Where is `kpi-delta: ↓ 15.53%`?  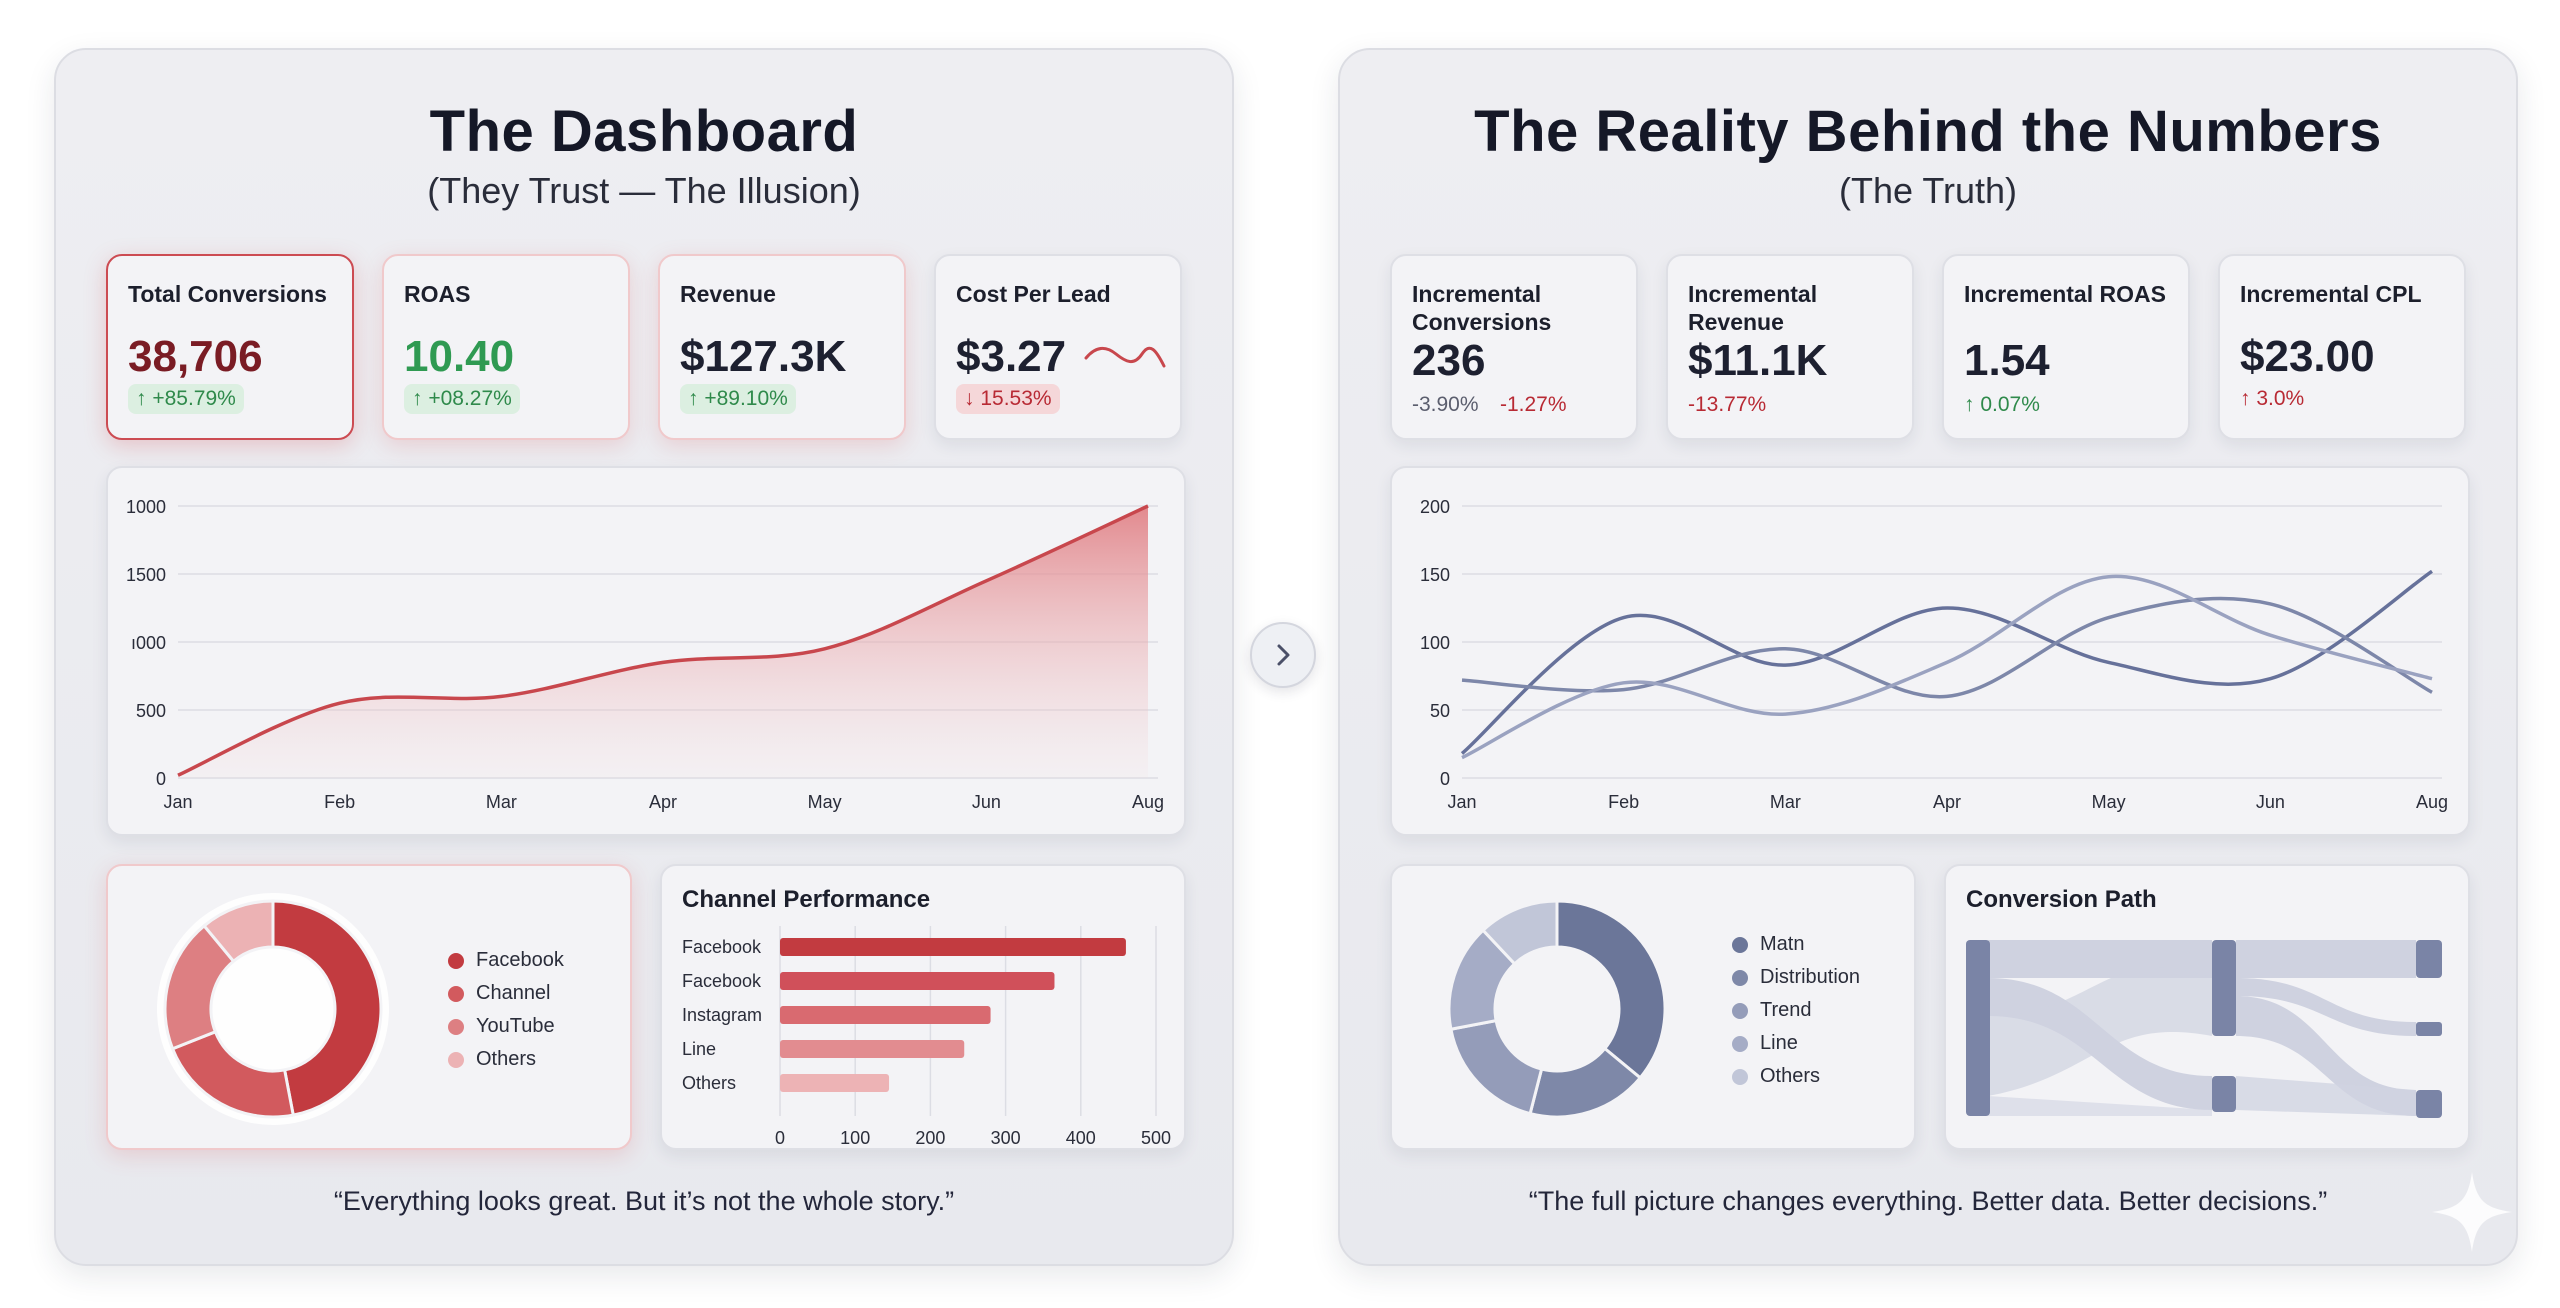
kpi-delta: ↓ 15.53% is located at coordinates (1008, 399).